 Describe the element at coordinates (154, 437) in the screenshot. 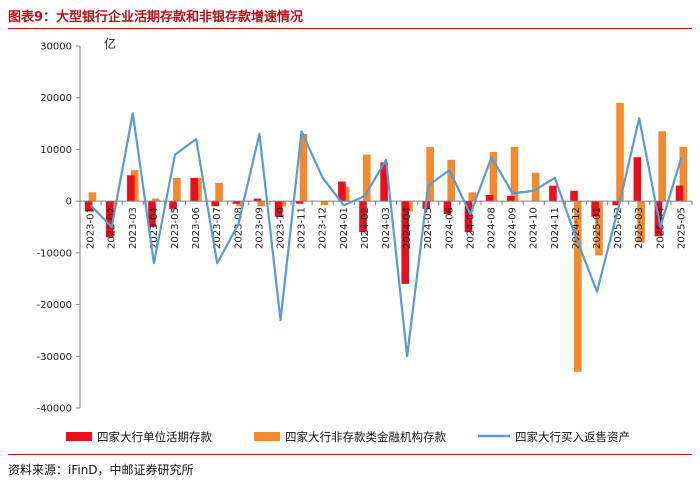

I see `legend-label-0: 四家大行单位活期存款` at that location.